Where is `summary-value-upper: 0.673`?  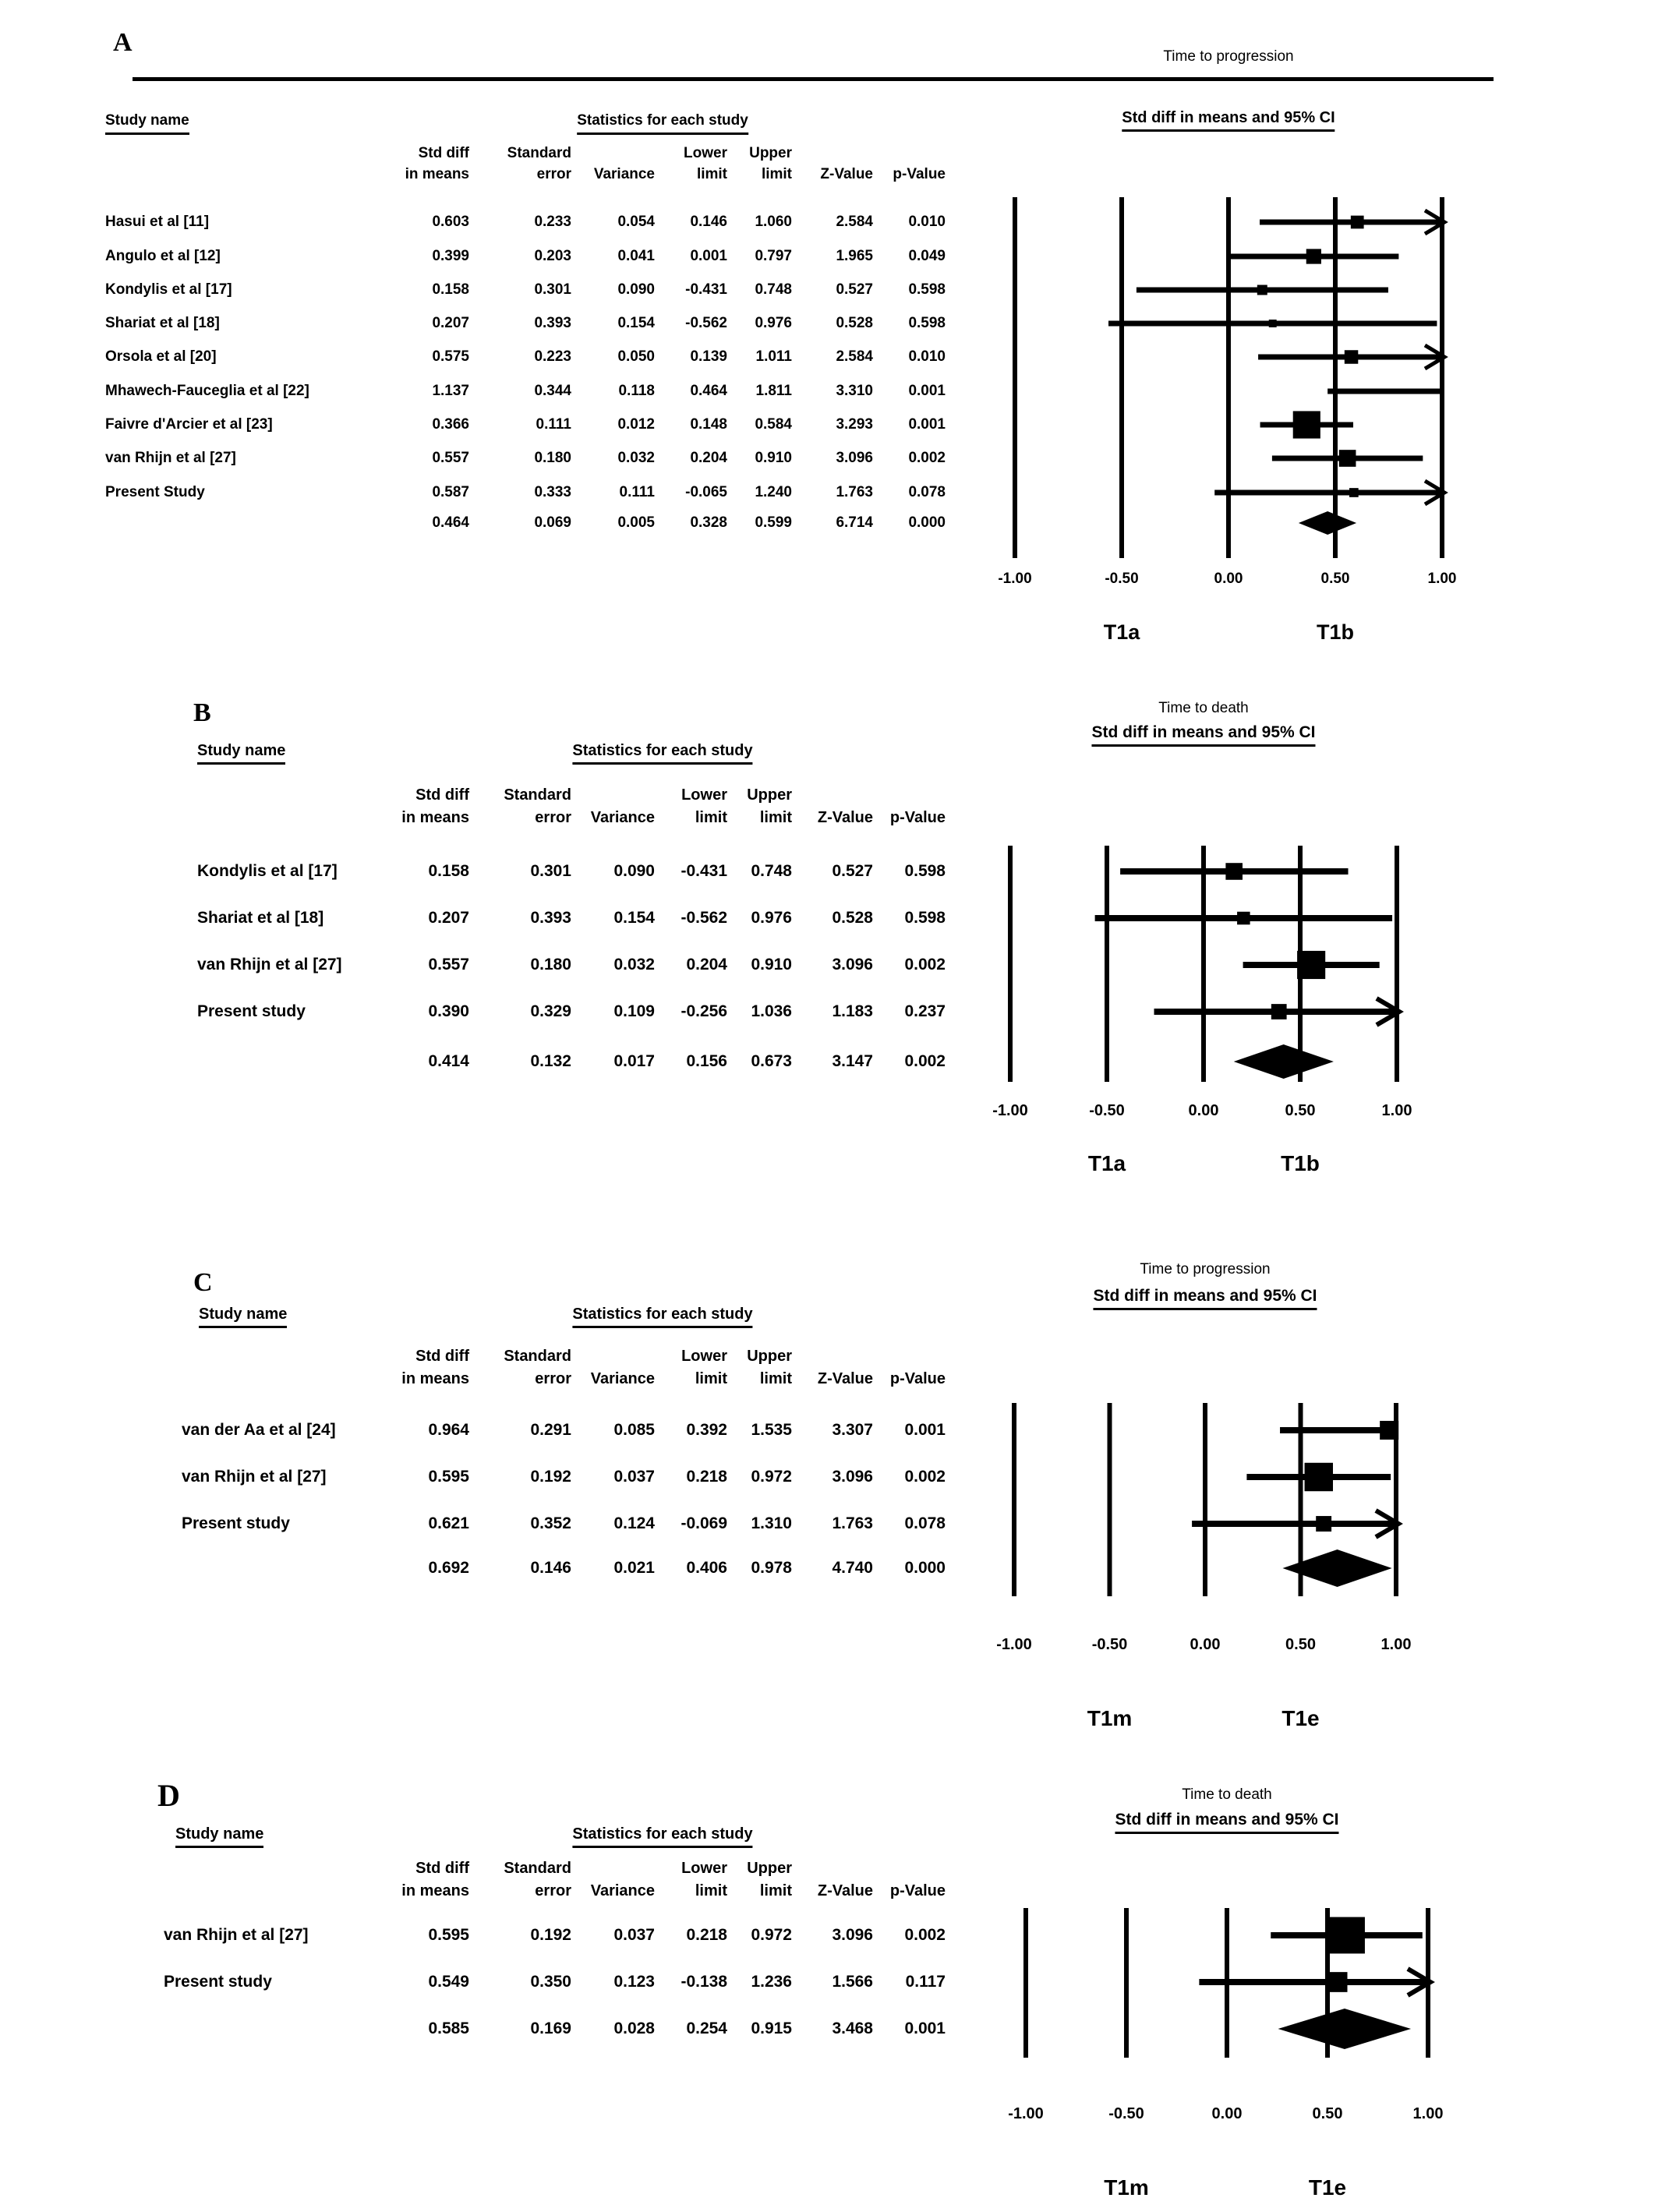 summary-value-upper: 0.673 is located at coordinates (771, 1061).